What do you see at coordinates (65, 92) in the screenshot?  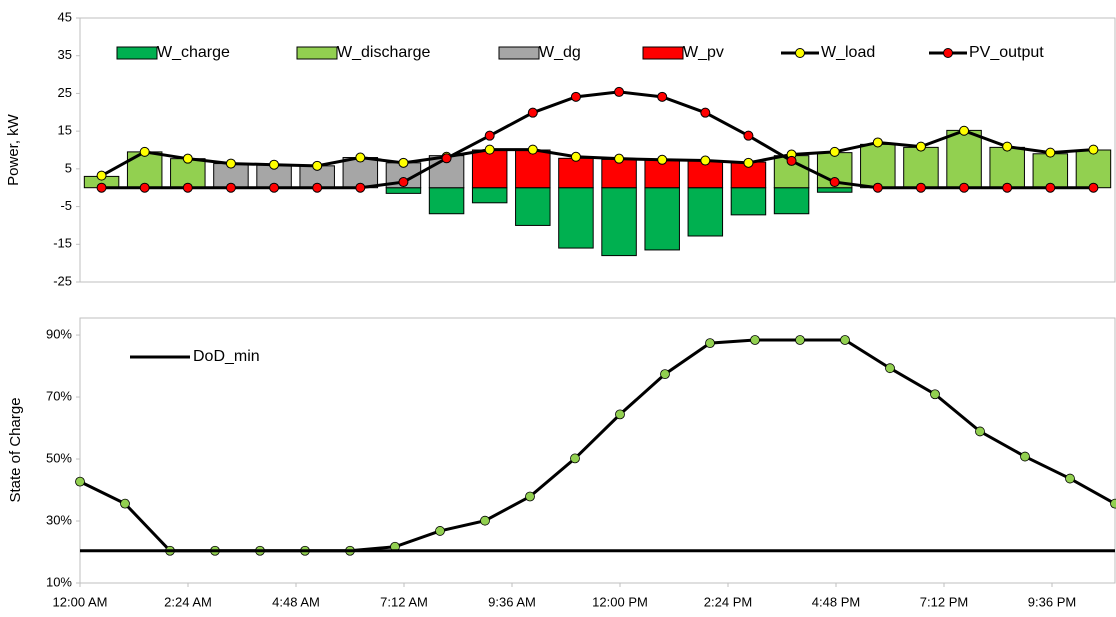 I see `y-tick-label: 25` at bounding box center [65, 92].